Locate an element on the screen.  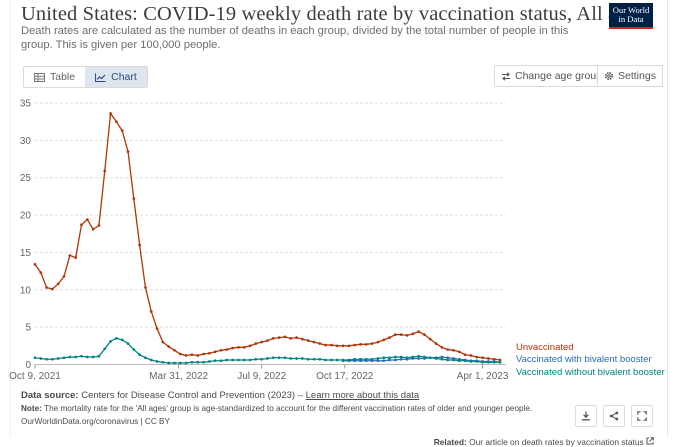
download-icon is located at coordinates (586, 416).